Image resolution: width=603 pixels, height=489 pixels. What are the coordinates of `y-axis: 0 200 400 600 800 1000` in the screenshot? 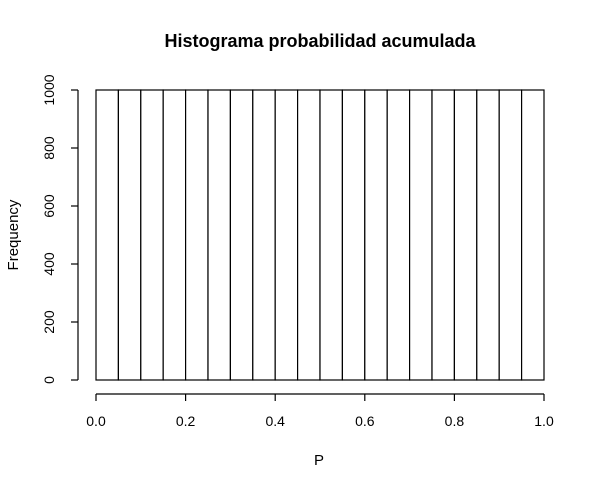 It's located at (60, 229).